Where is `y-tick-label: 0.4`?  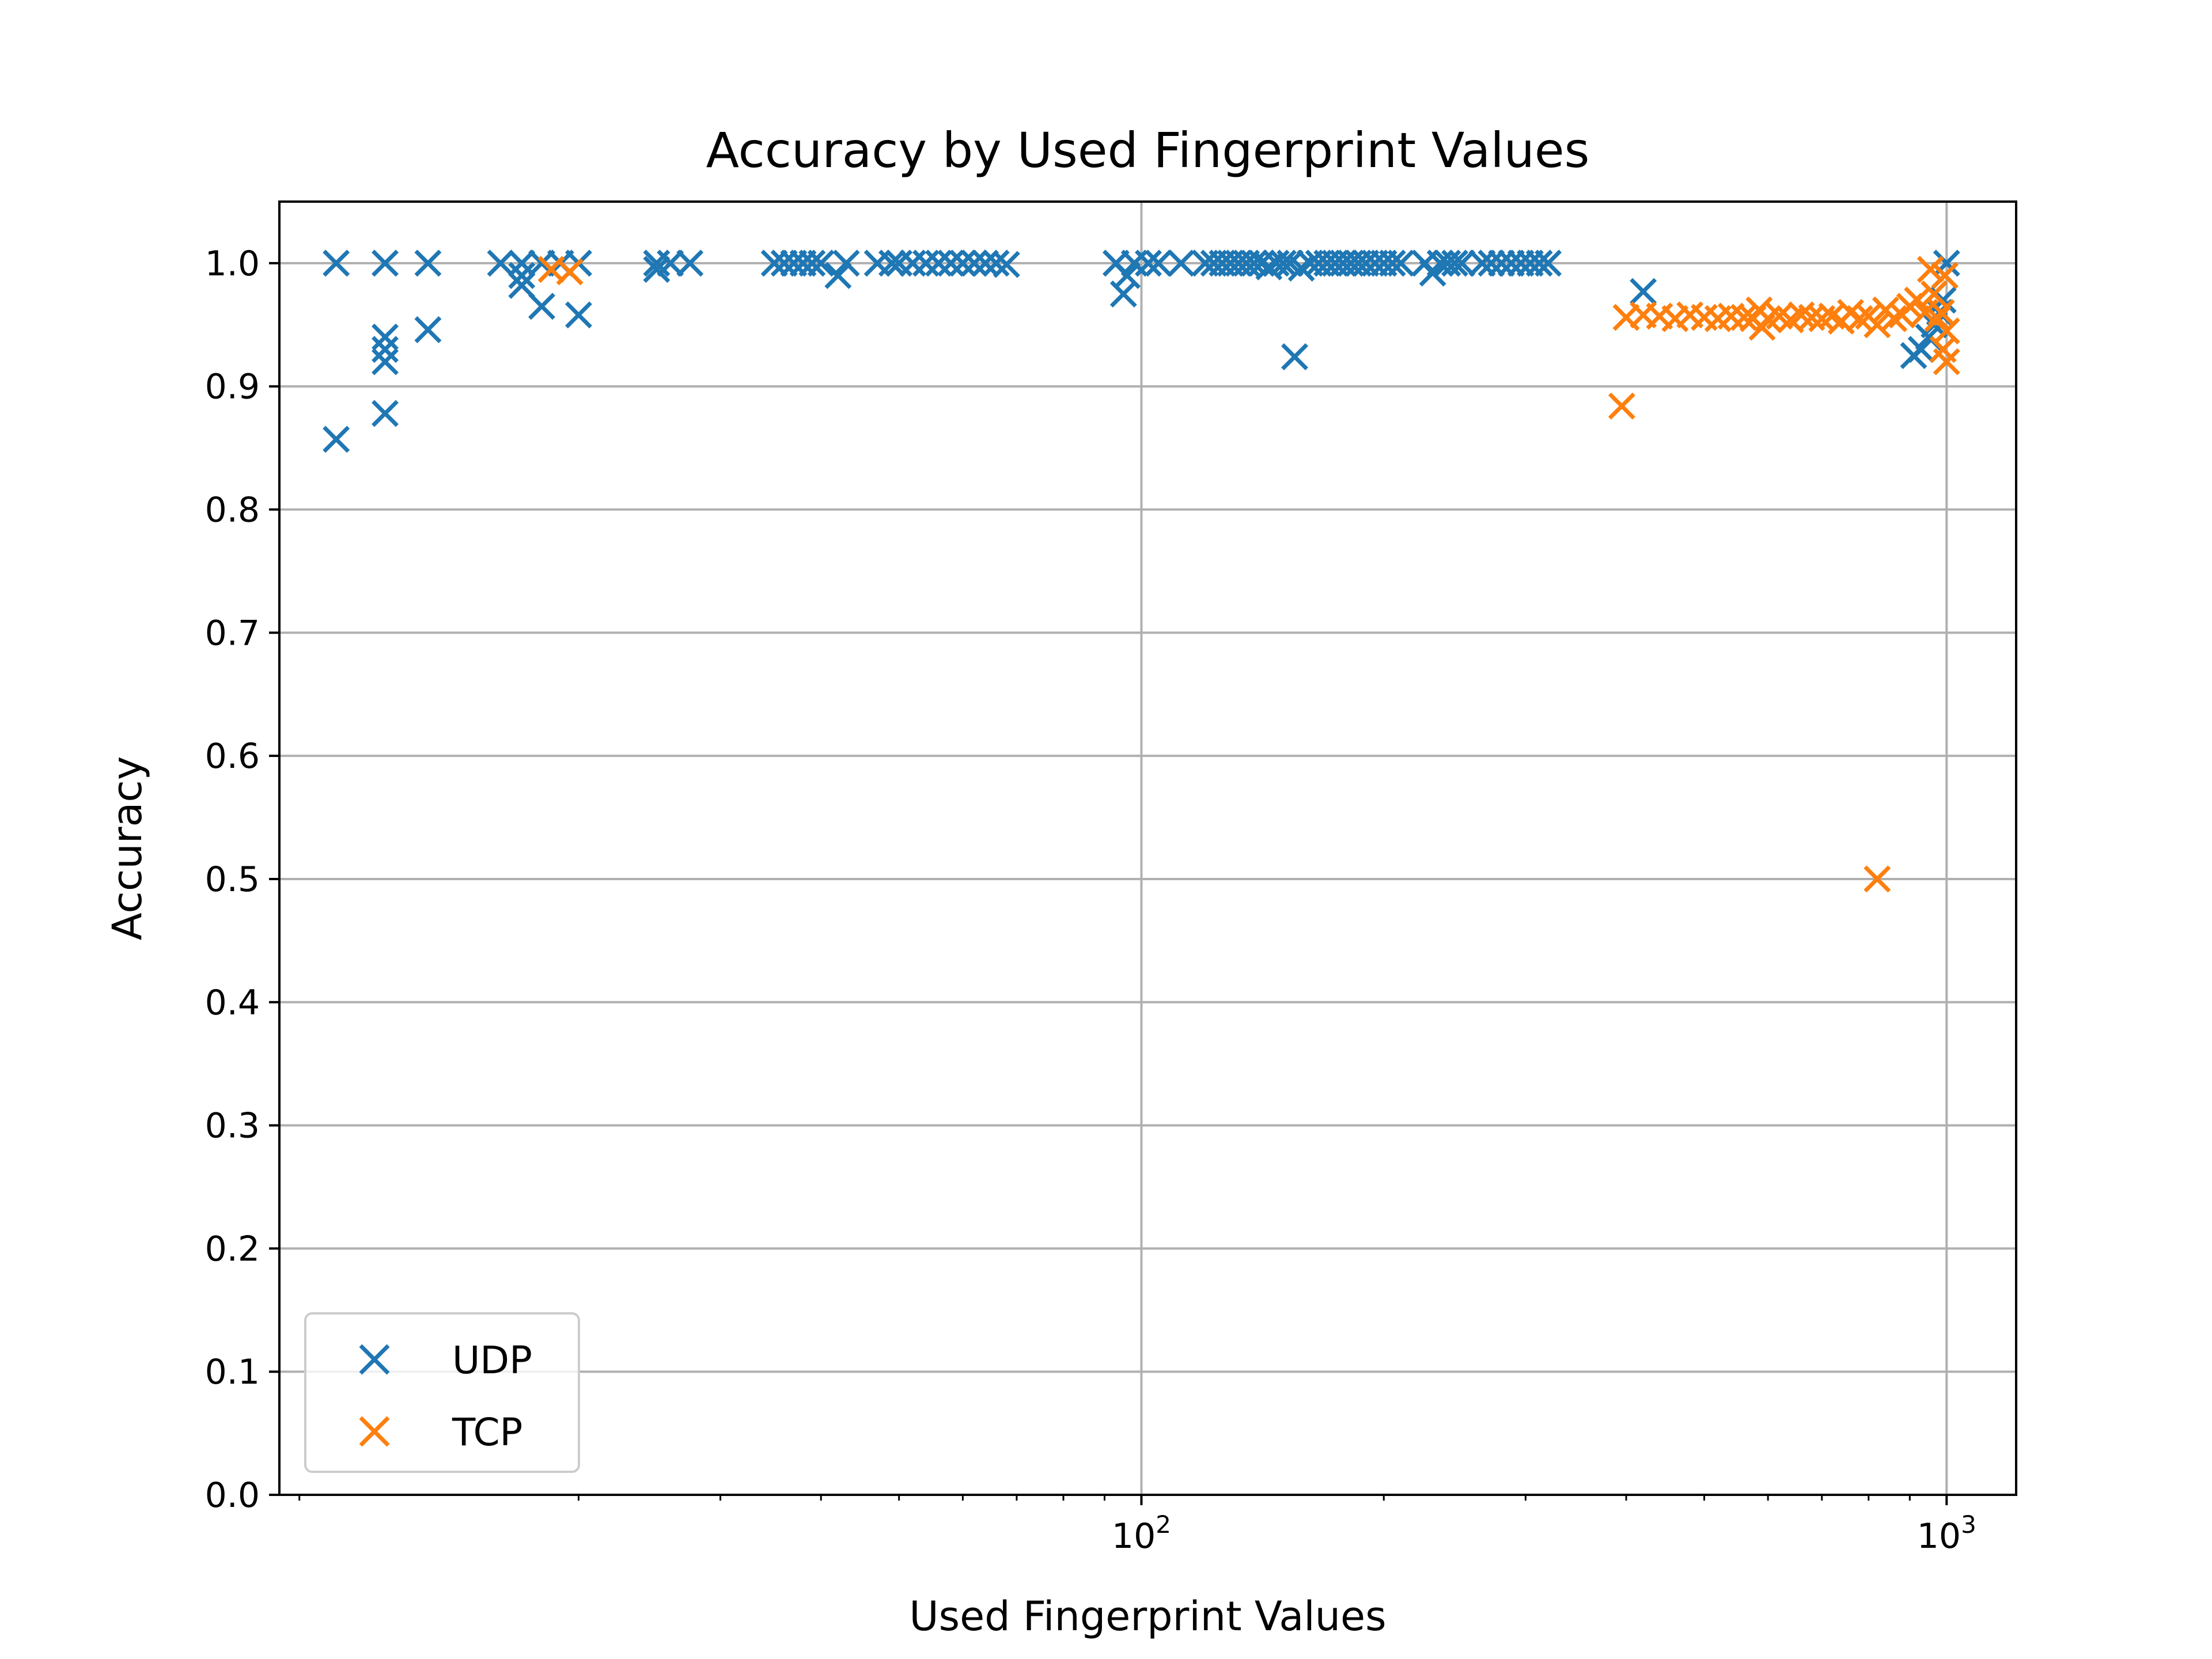
y-tick-label: 0.4 is located at coordinates (232, 1003).